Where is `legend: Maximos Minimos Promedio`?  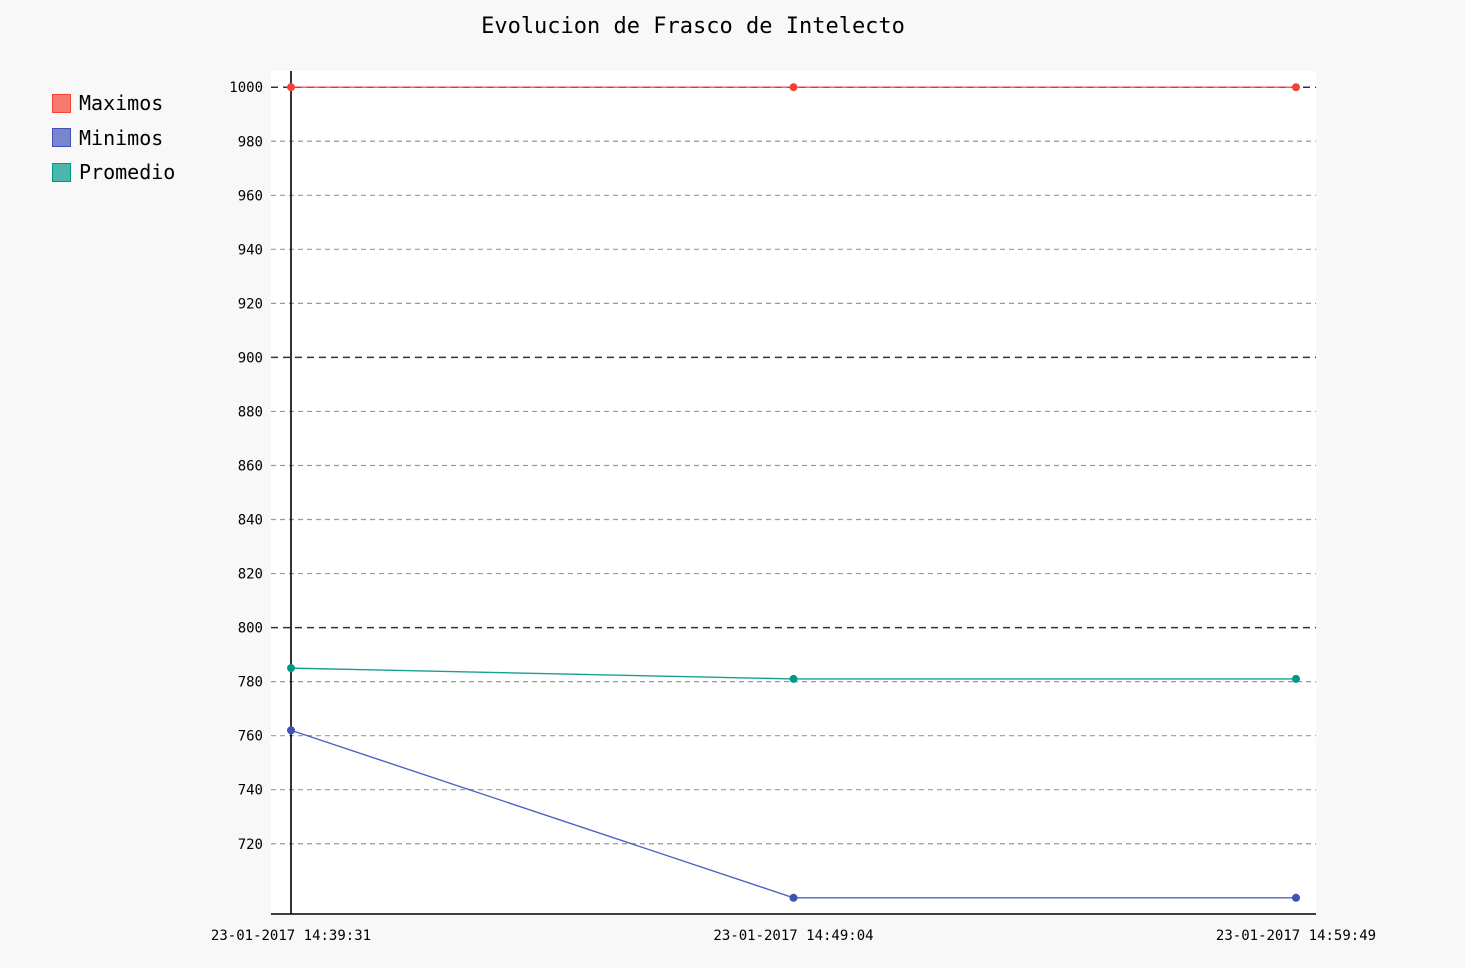 legend: Maximos Minimos Promedio is located at coordinates (113, 138).